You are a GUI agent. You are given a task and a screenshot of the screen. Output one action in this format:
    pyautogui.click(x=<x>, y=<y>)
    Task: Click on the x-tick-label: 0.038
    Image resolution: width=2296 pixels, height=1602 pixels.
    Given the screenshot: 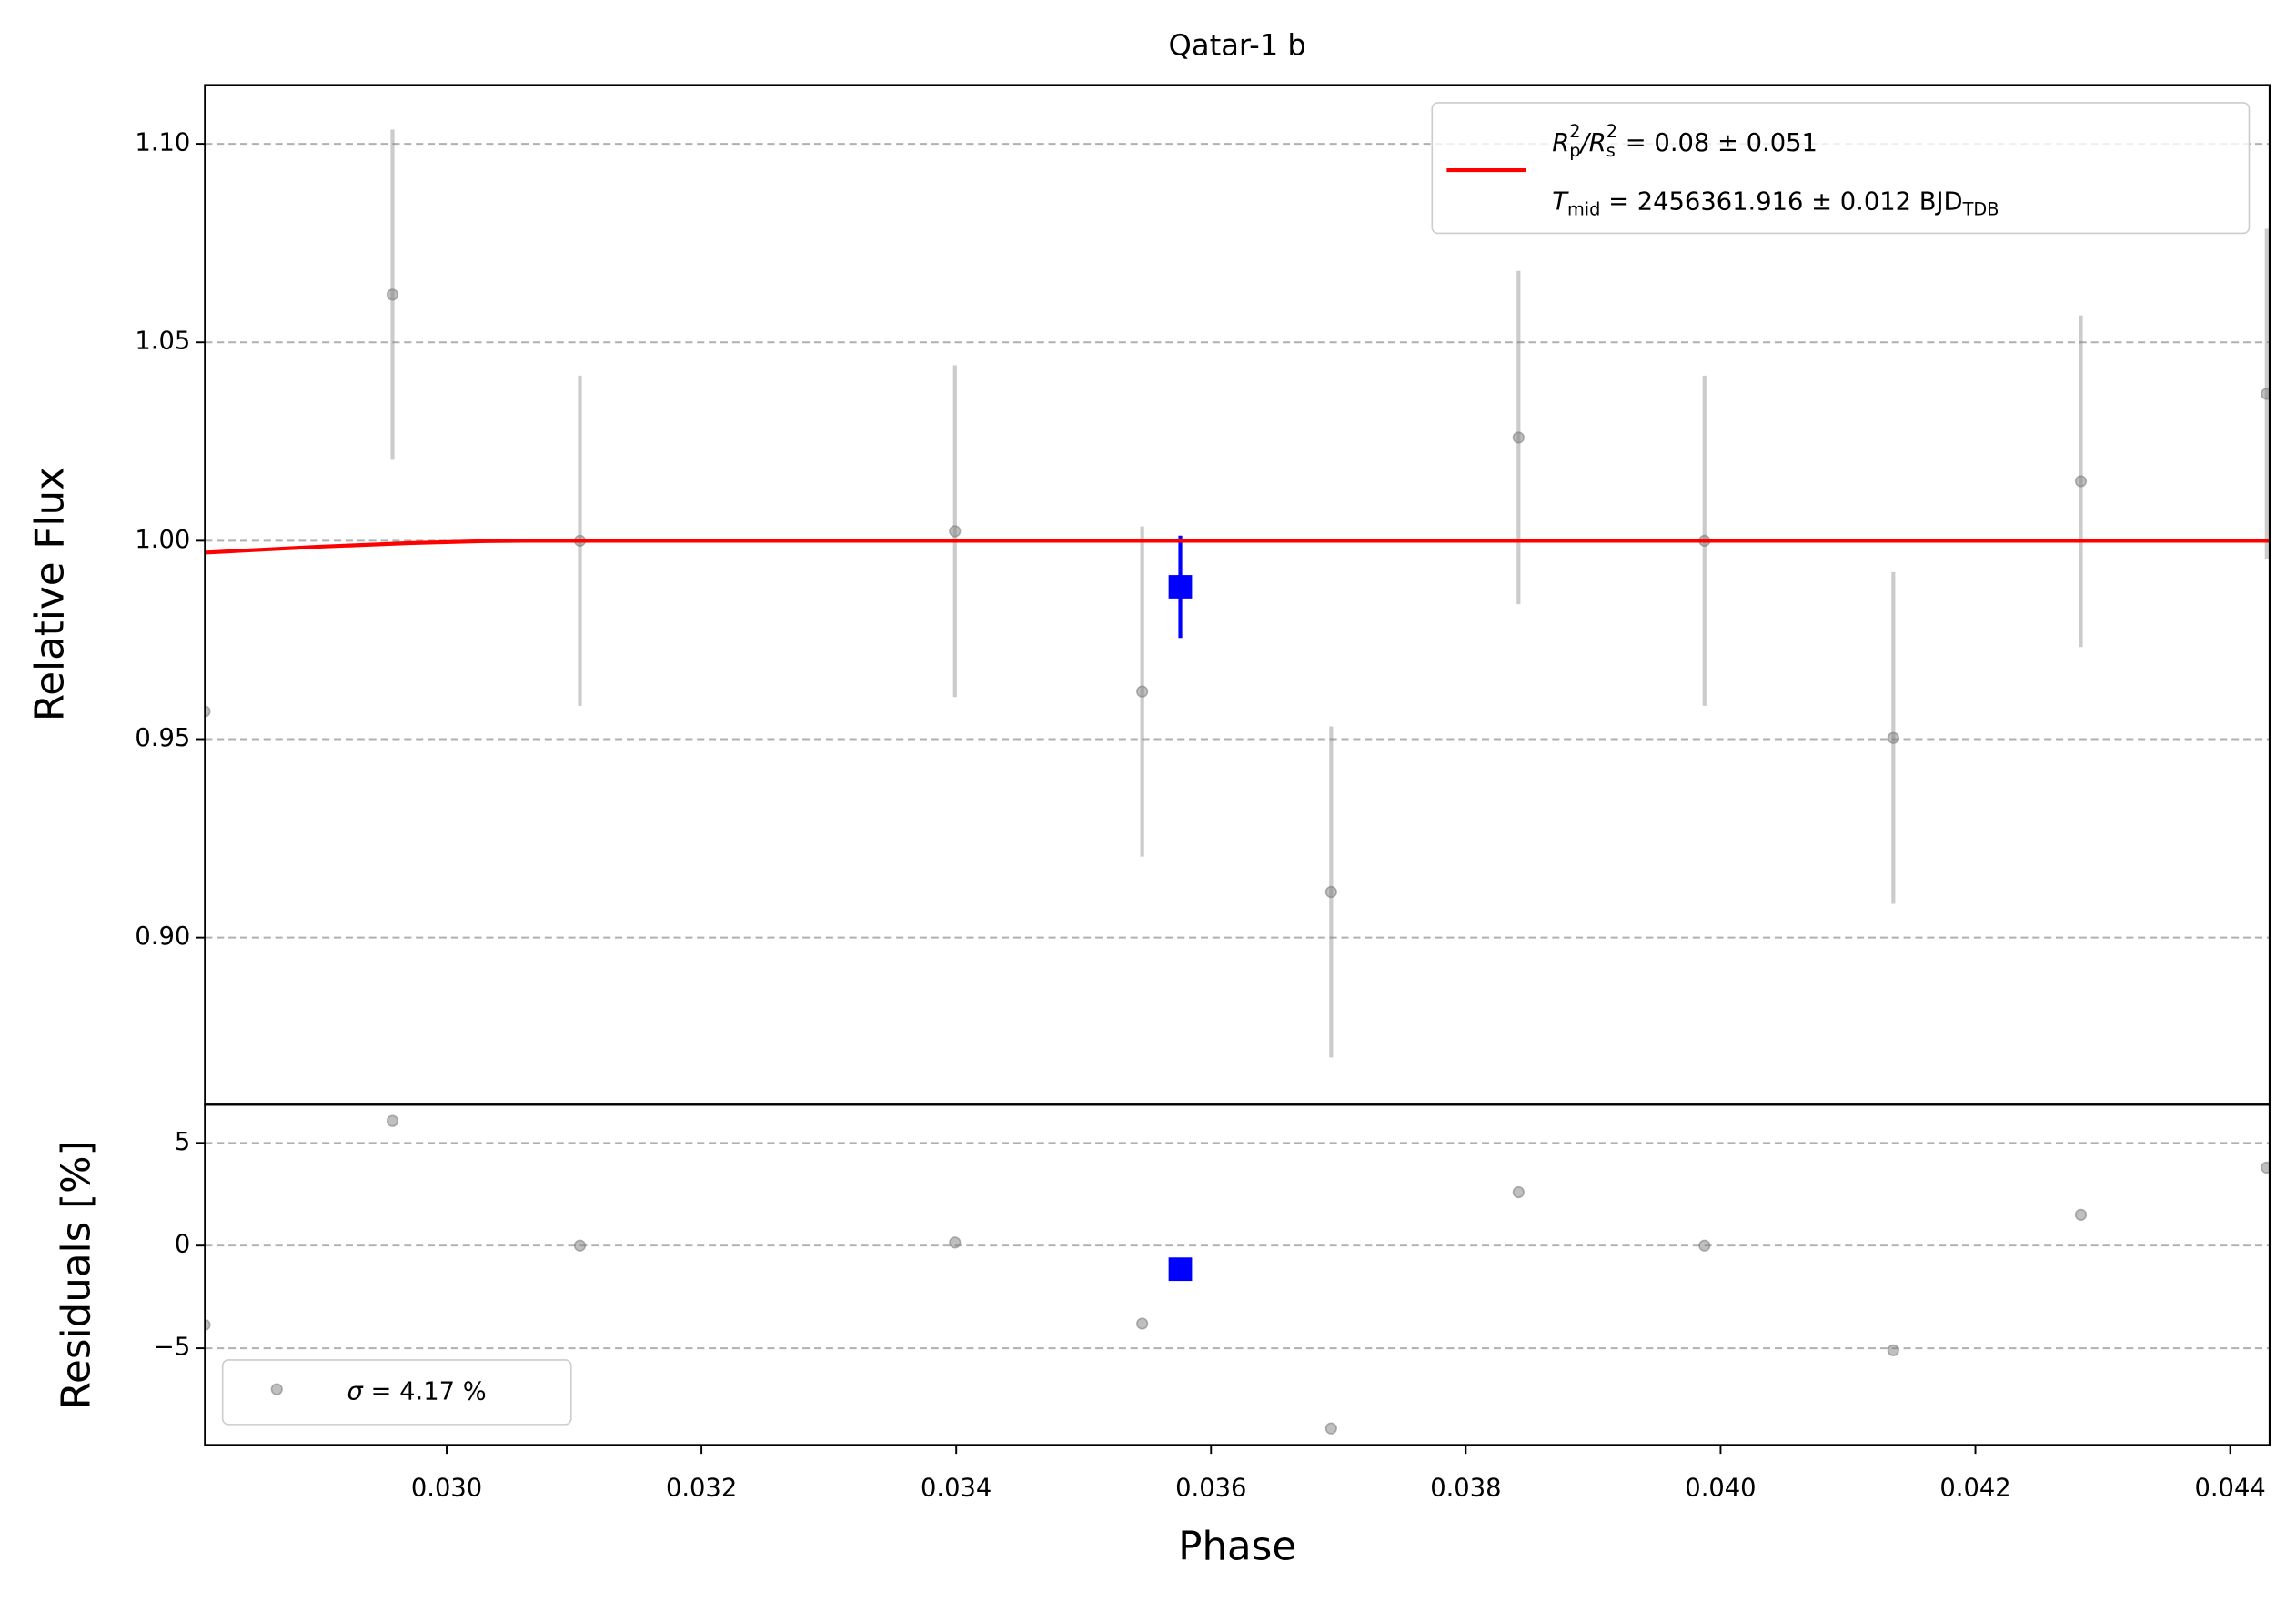 What is the action you would take?
    pyautogui.click(x=1465, y=1488)
    